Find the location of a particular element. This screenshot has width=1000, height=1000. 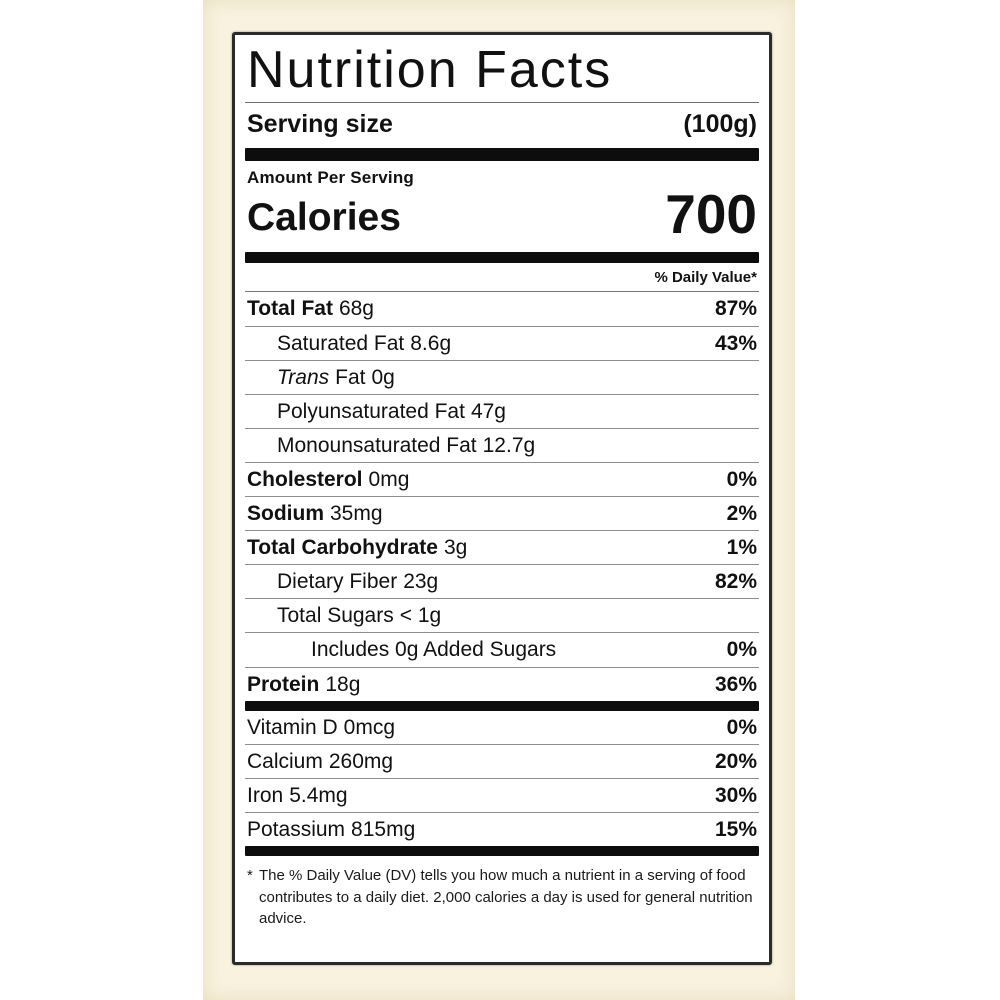

nutrient-amount: 3g is located at coordinates (455, 548).